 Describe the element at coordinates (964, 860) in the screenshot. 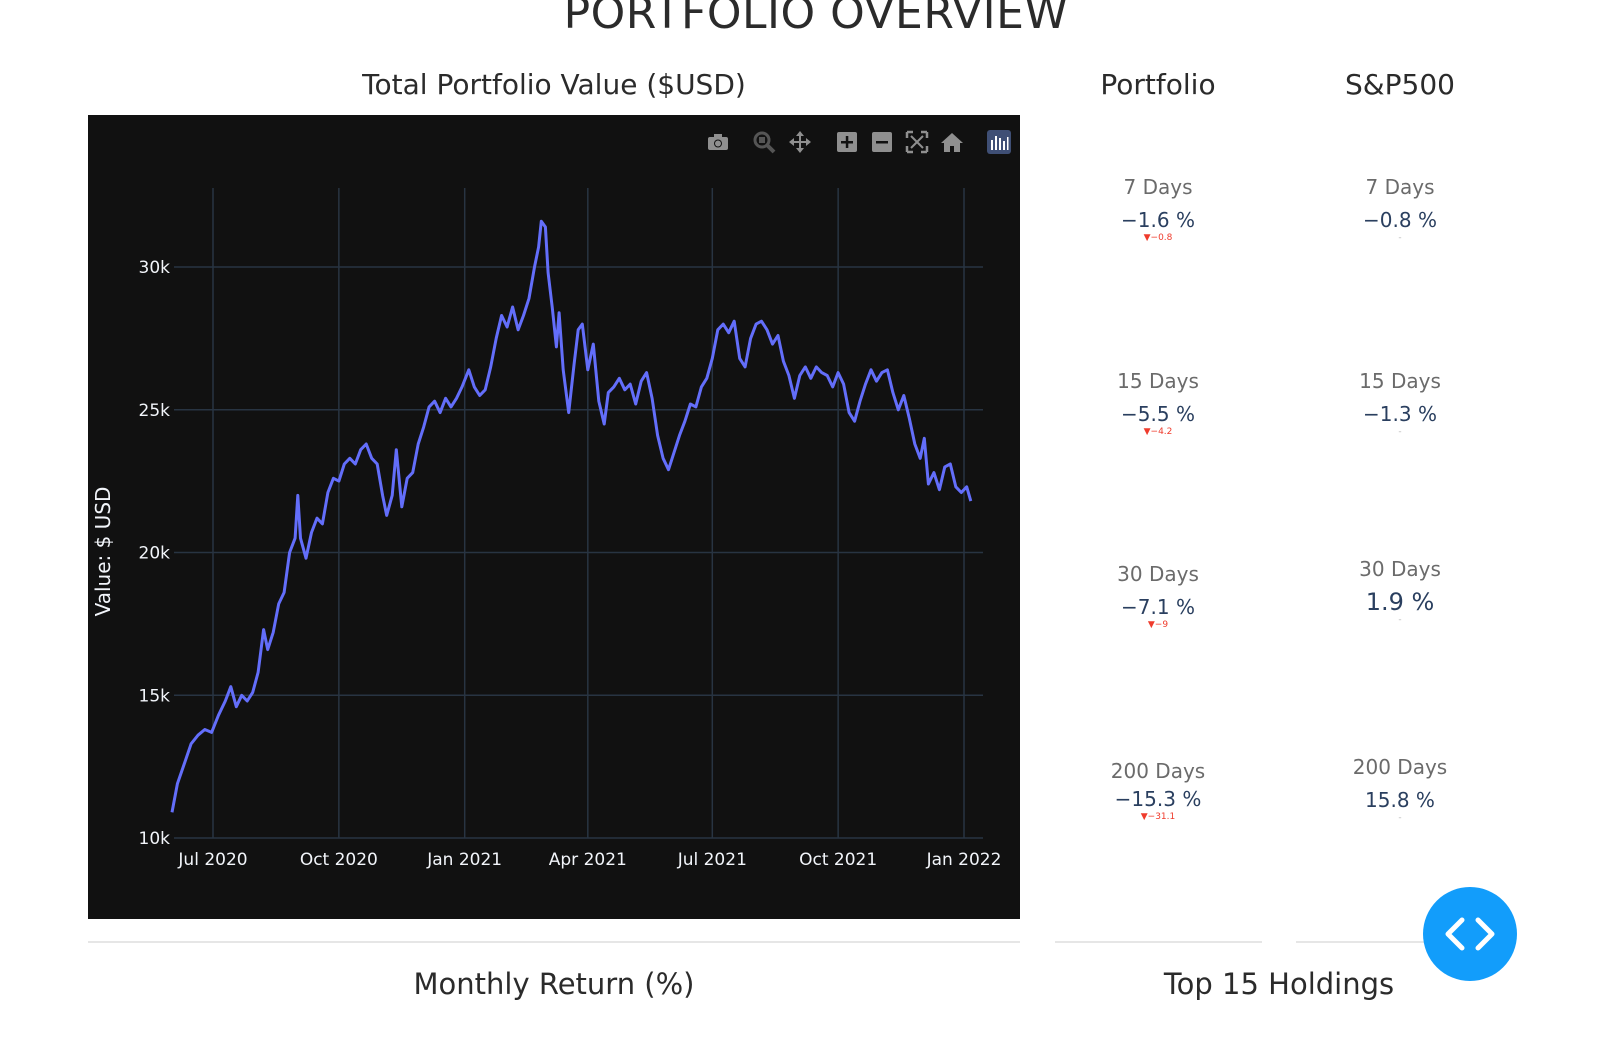

I see `x-tick-label: Jan 2022` at that location.